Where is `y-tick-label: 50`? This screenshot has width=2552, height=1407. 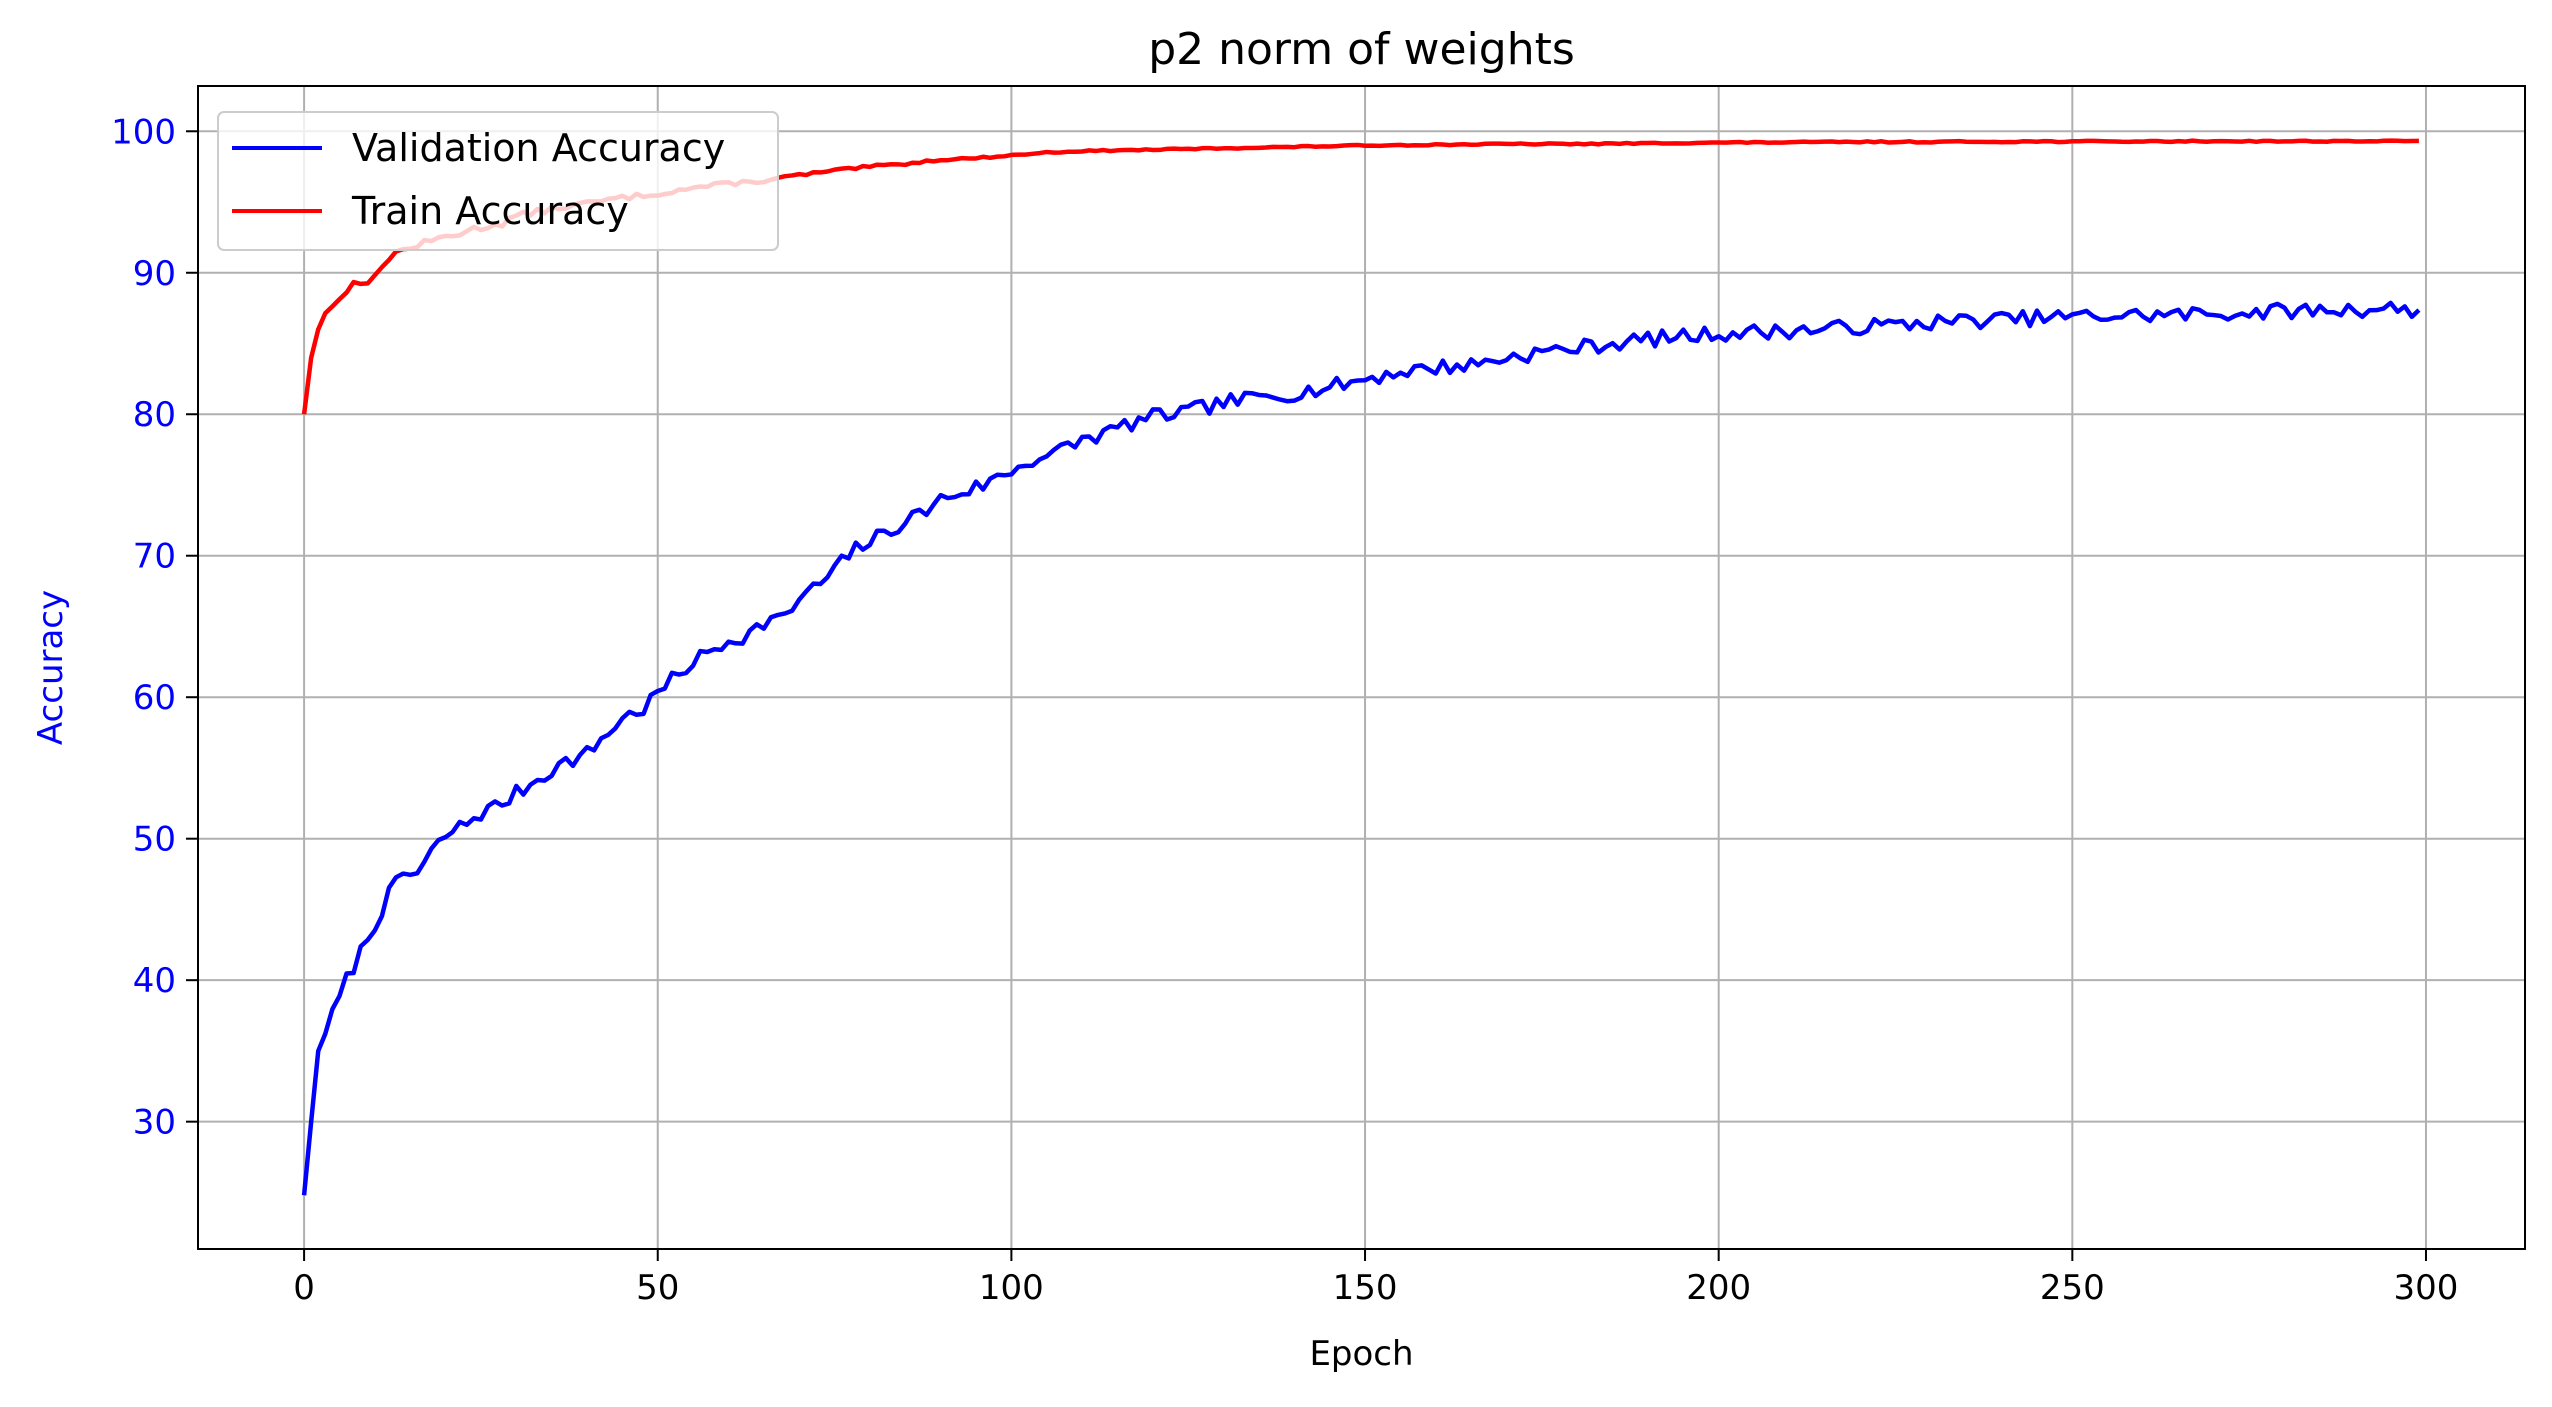 y-tick-label: 50 is located at coordinates (154, 840).